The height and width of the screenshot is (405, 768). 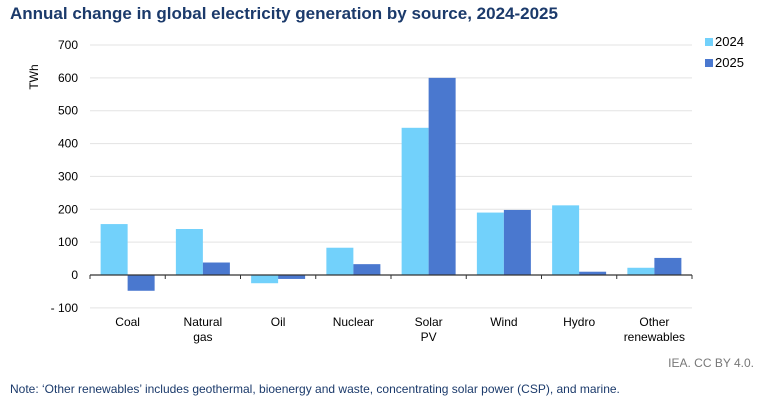 What do you see at coordinates (429, 322) in the screenshot?
I see `x-tick-label: Solar` at bounding box center [429, 322].